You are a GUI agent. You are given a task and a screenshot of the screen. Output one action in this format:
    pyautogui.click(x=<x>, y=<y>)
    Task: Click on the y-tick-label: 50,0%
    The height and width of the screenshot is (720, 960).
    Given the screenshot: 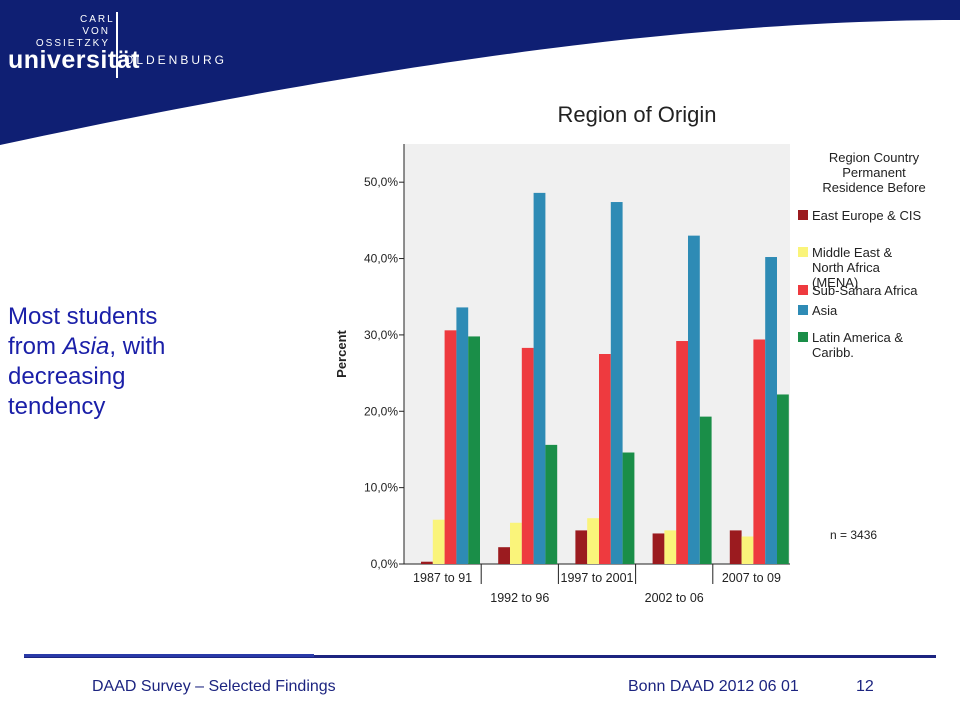 What is the action you would take?
    pyautogui.click(x=381, y=182)
    